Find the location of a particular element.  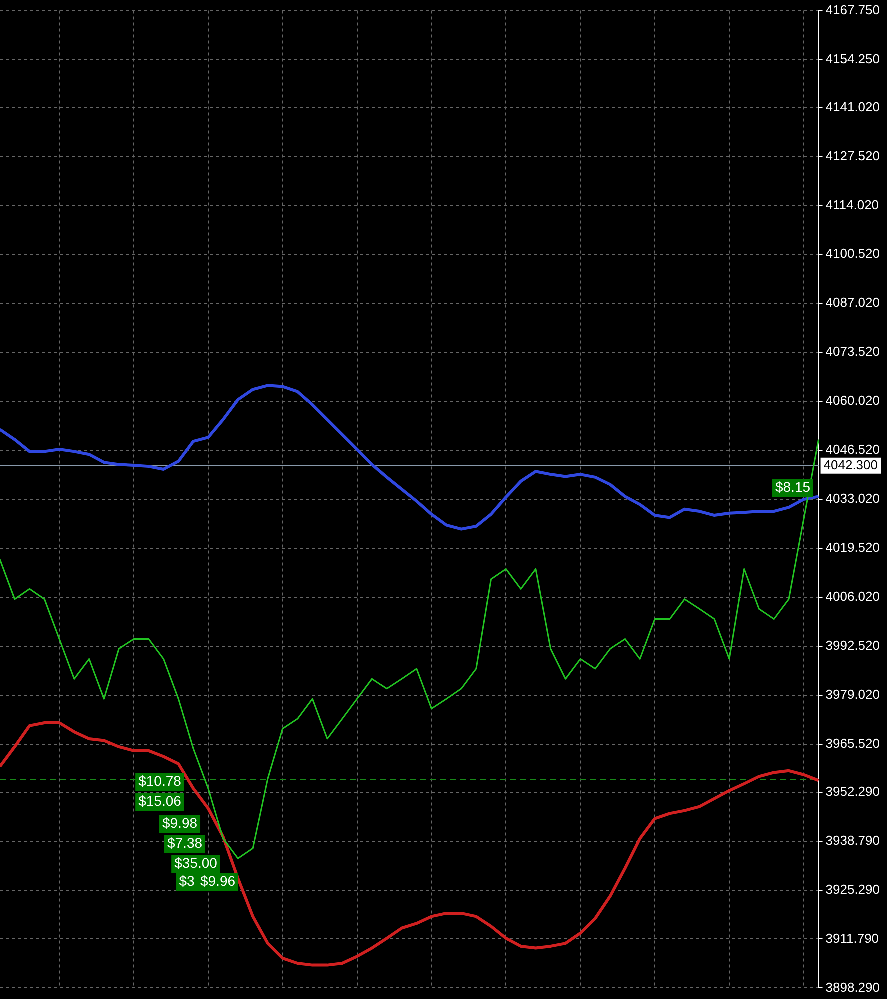

y-tick-label: 4033.020 is located at coordinates (853, 498).